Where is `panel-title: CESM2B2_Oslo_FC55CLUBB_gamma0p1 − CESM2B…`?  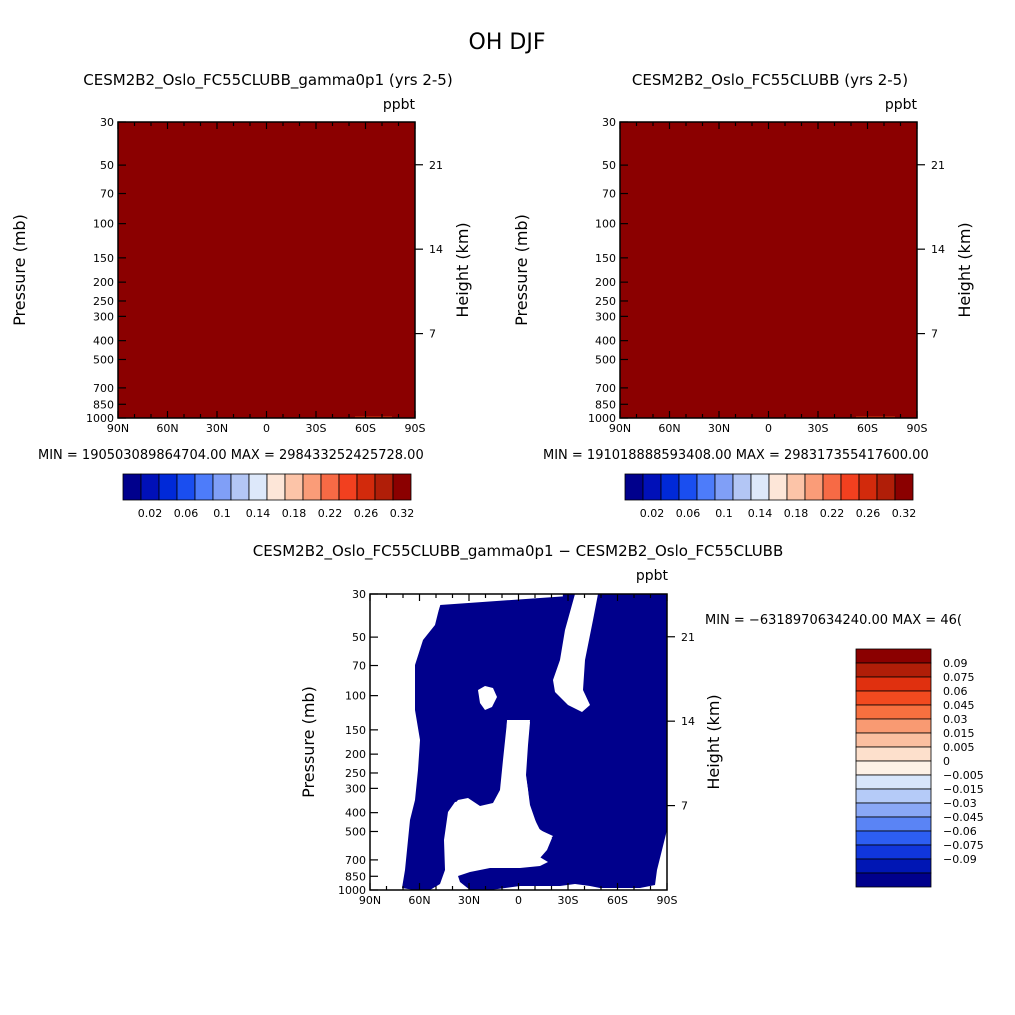 panel-title: CESM2B2_Oslo_FC55CLUBB_gamma0p1 − CESM2B… is located at coordinates (518, 551).